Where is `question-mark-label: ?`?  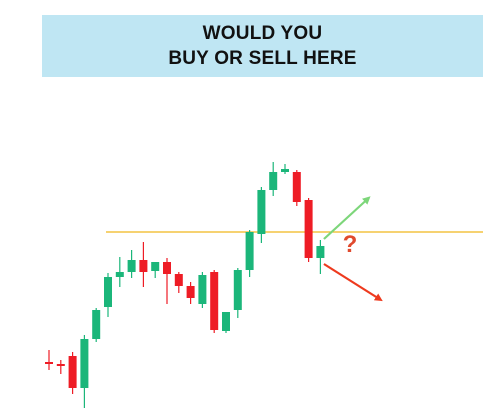
question-mark-label: ? is located at coordinates (350, 244).